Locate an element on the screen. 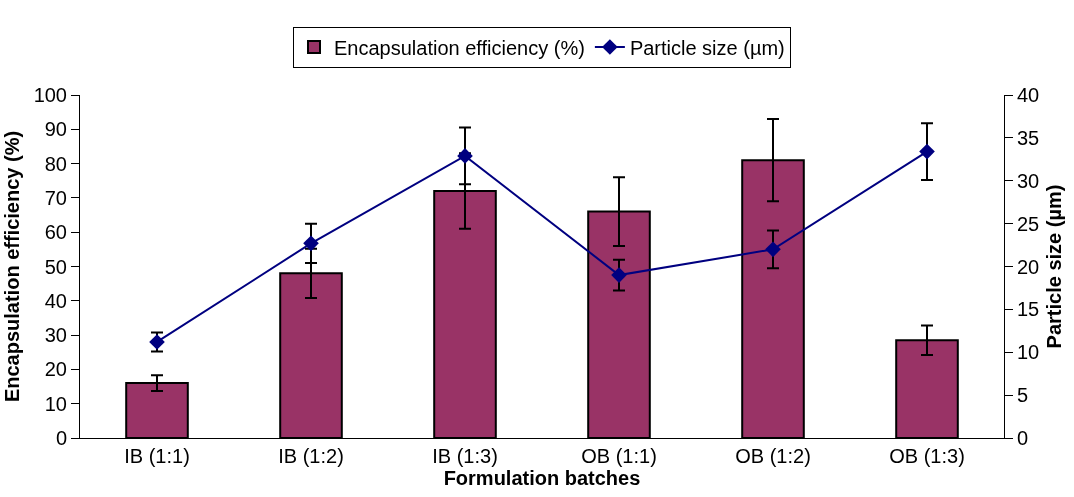 Image resolution: width=1074 pixels, height=497 pixels. y2-tick-label: 15 is located at coordinates (1028, 309).